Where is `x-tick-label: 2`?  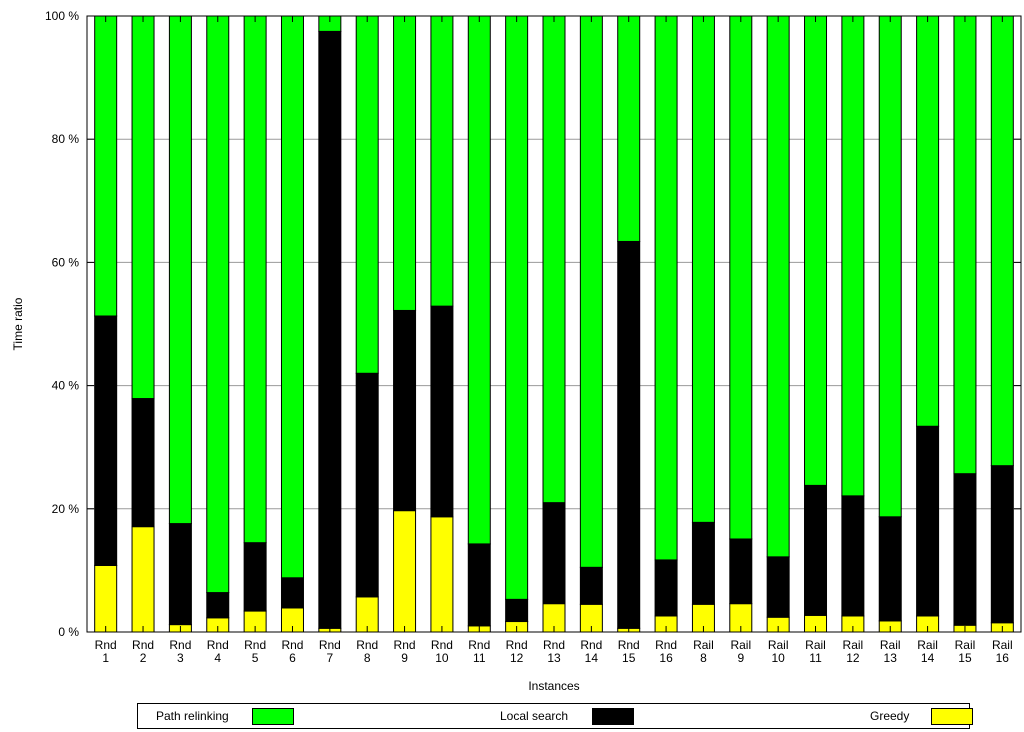 x-tick-label: 2 is located at coordinates (143, 658).